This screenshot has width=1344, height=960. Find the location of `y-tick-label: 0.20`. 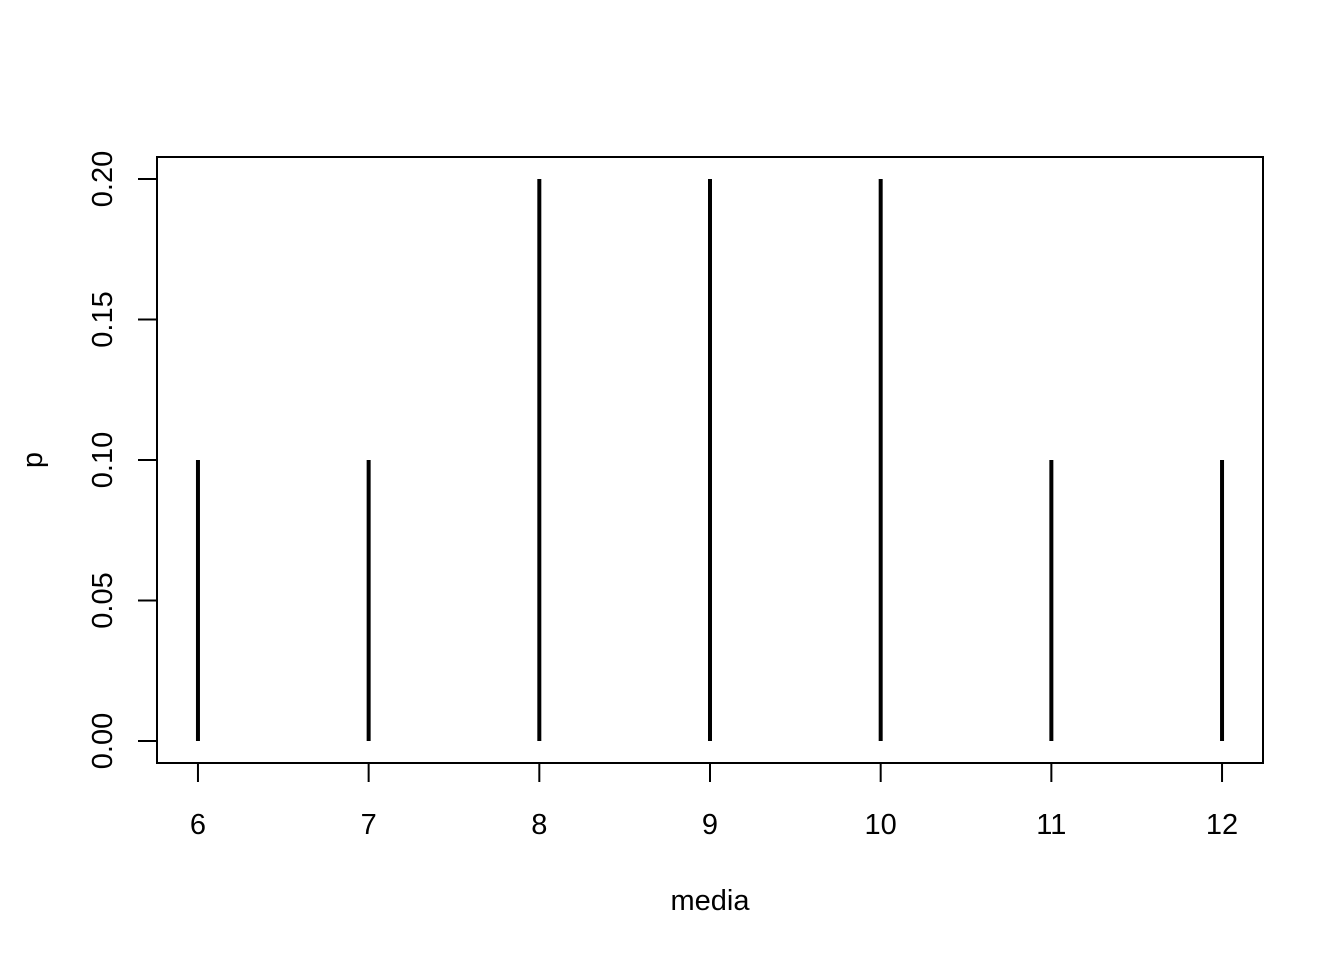

y-tick-label: 0.20 is located at coordinates (103, 179).